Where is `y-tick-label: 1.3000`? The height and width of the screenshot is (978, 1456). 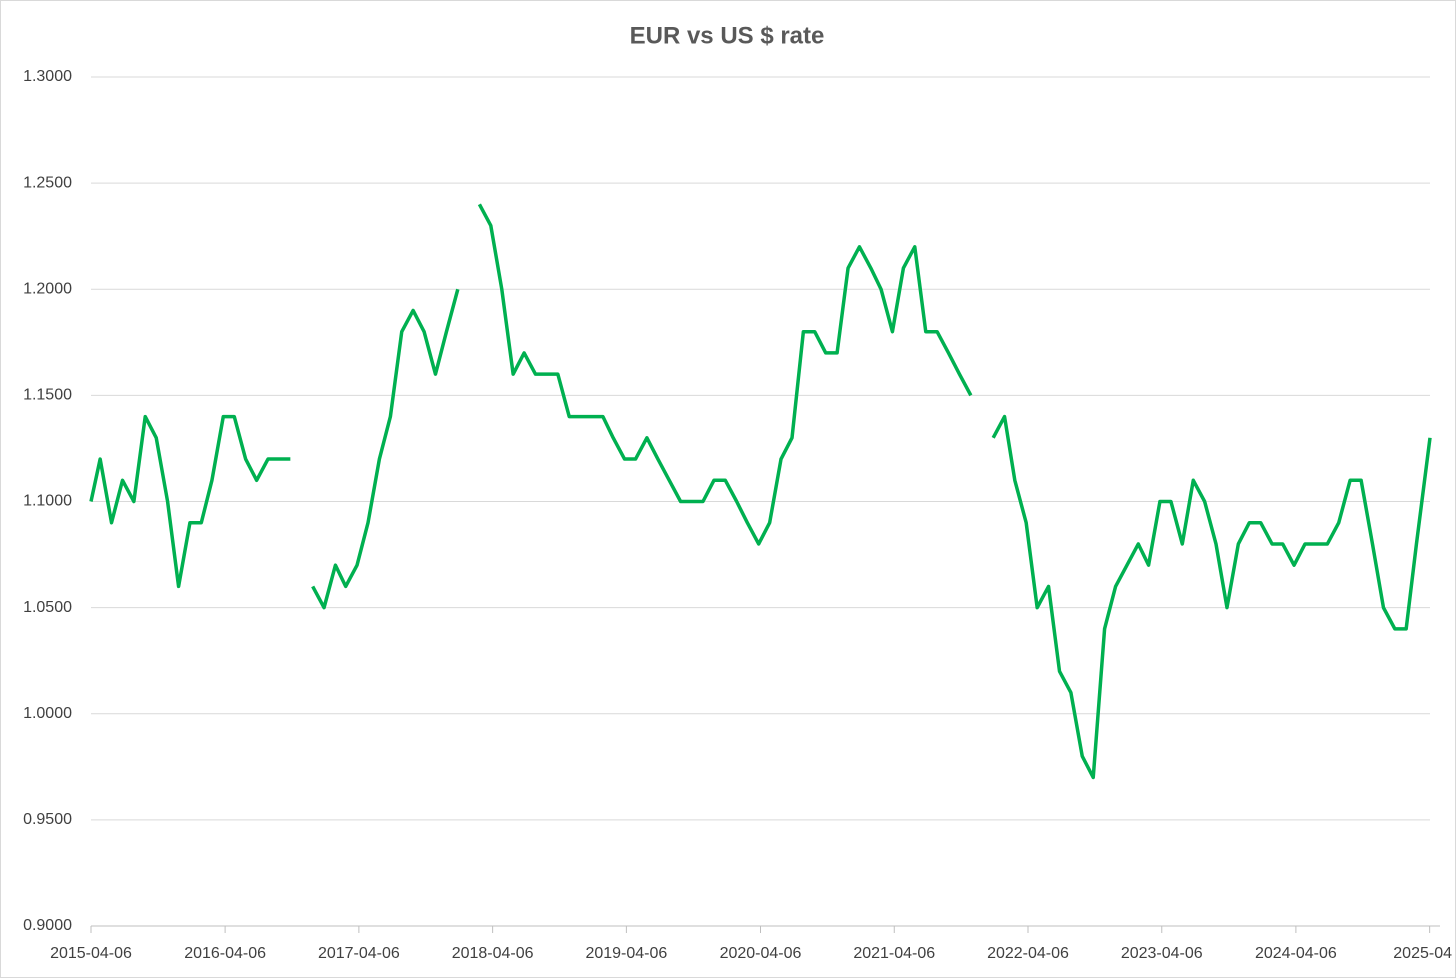
y-tick-label: 1.3000 is located at coordinates (47, 76).